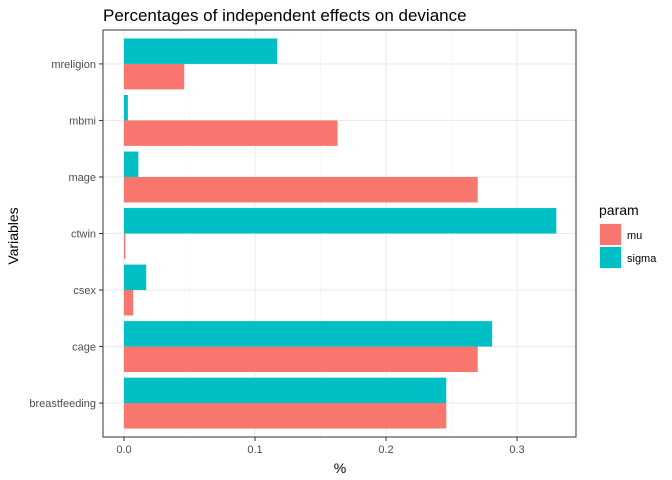 This screenshot has height=480, width=672. What do you see at coordinates (230, 133) in the screenshot?
I see `bar-mu-mbmi` at bounding box center [230, 133].